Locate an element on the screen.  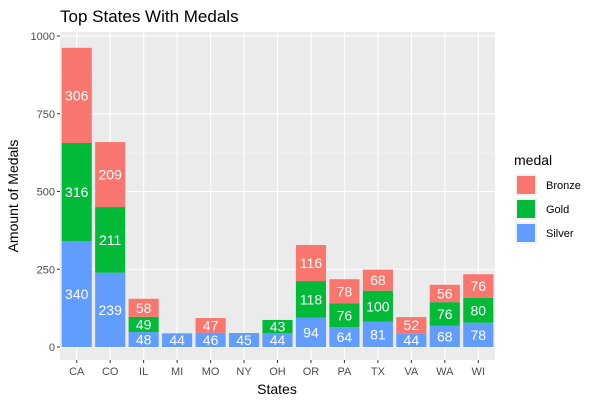
bar-bronze-or is located at coordinates (311, 263).